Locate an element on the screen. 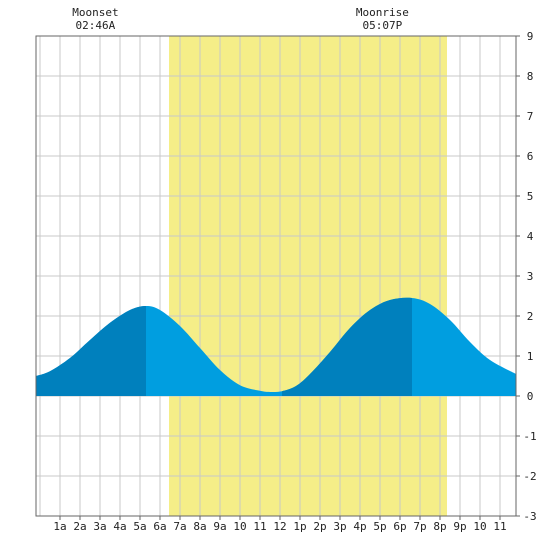 The image size is (550, 550). x-tick-label: 8a is located at coordinates (199, 526).